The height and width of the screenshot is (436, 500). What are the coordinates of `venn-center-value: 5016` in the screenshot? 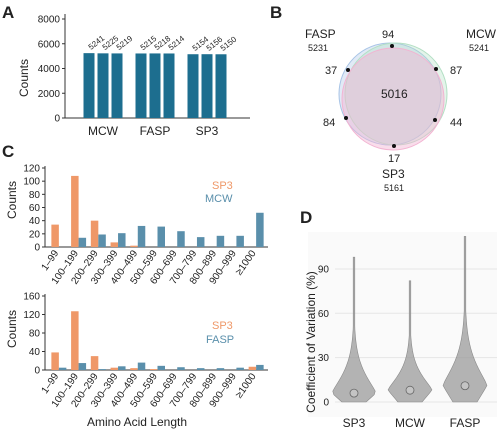 It's located at (394, 94).